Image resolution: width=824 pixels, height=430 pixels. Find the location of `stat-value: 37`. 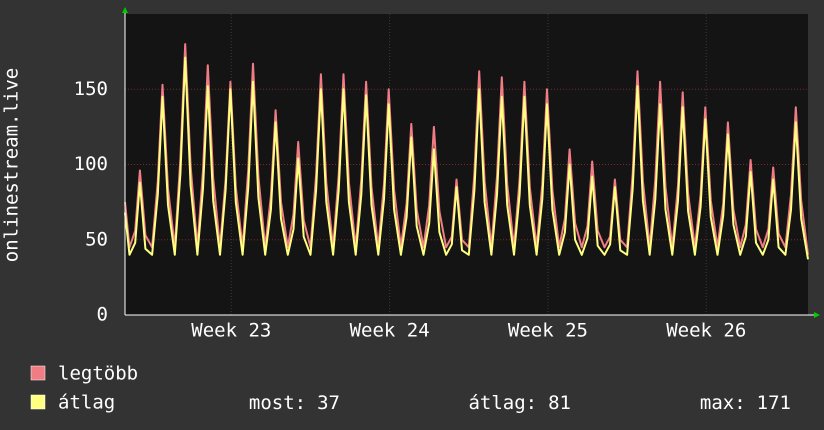

stat-value: 37 is located at coordinates (328, 403).